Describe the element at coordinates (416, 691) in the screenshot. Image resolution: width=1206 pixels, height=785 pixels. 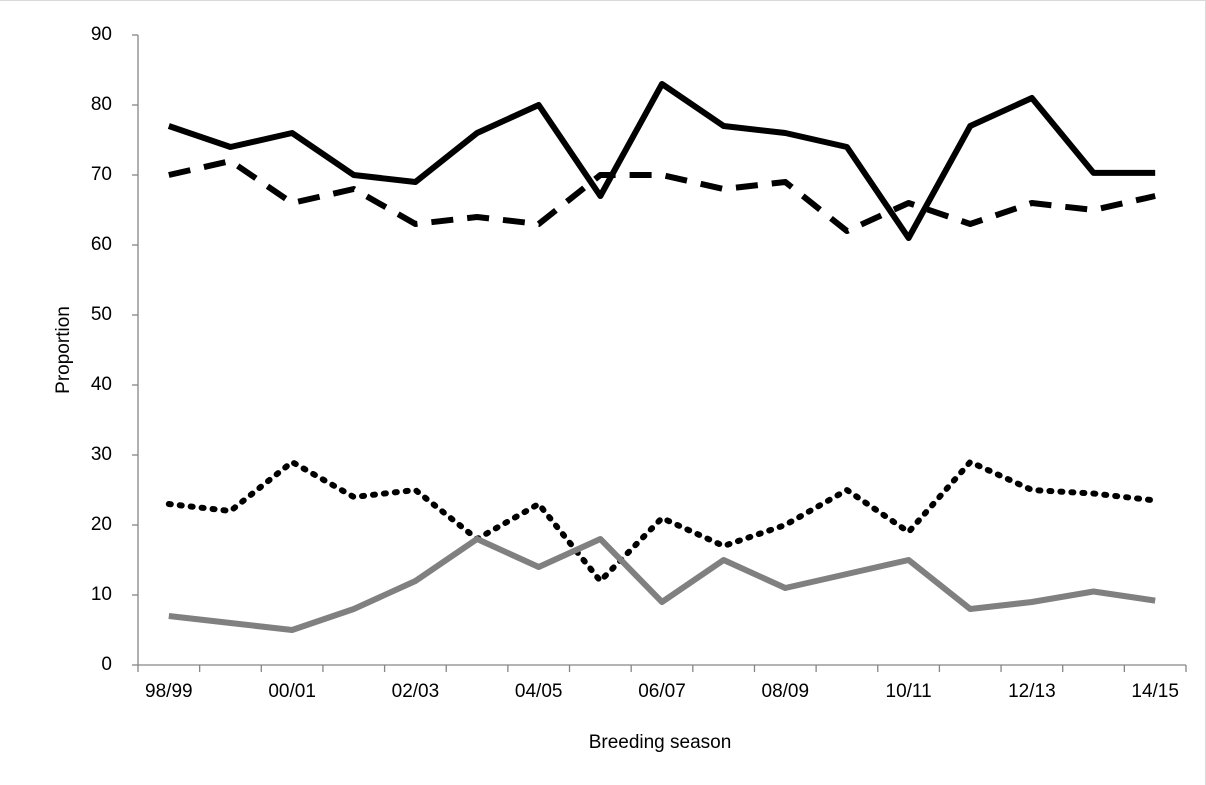
I see `x-tick-label: 02/03` at that location.